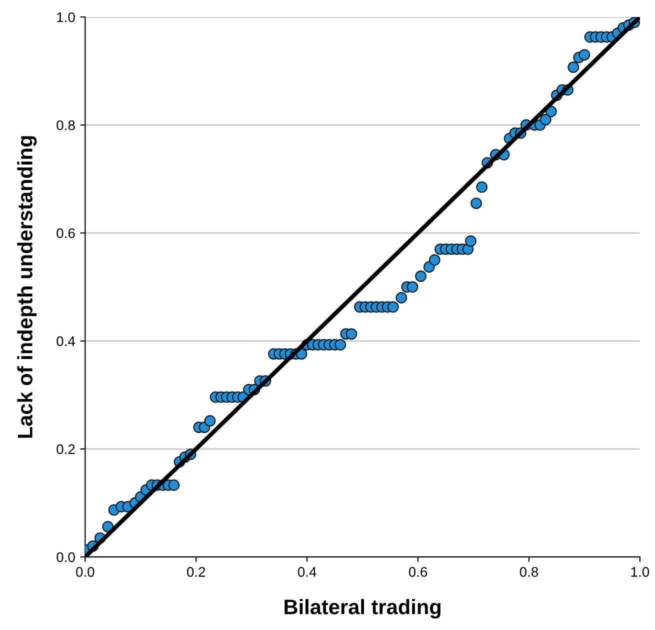 The width and height of the screenshot is (655, 630). Describe the element at coordinates (65, 233) in the screenshot. I see `y-tick-label: 0.6` at that location.